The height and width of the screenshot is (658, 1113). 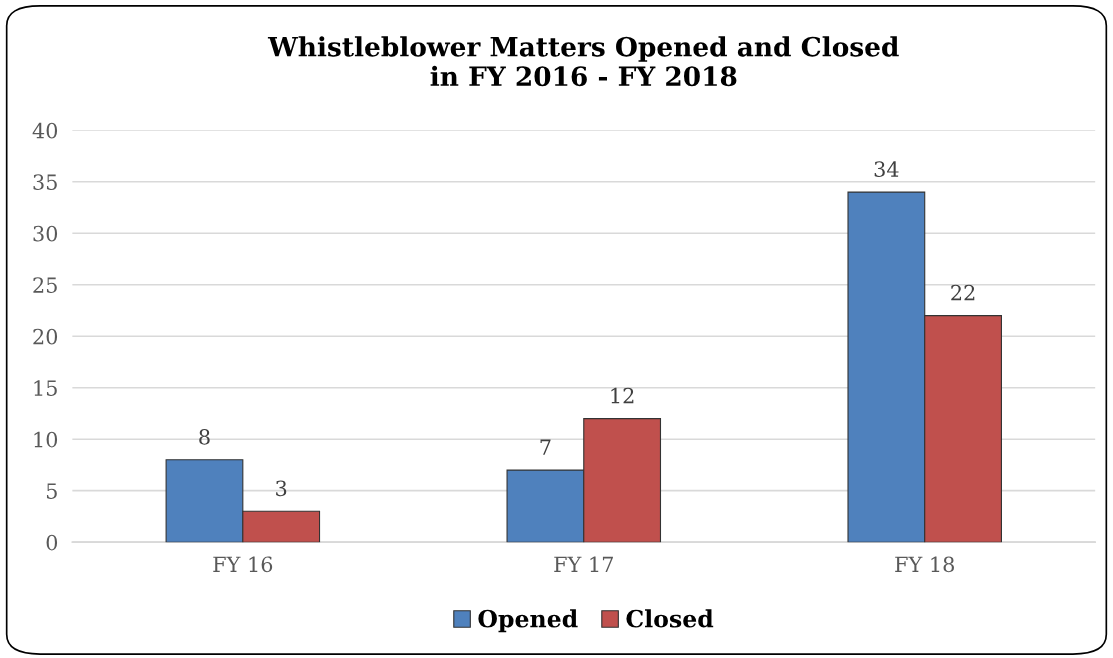 What do you see at coordinates (45, 336) in the screenshot?
I see `y-tick-label: 20` at bounding box center [45, 336].